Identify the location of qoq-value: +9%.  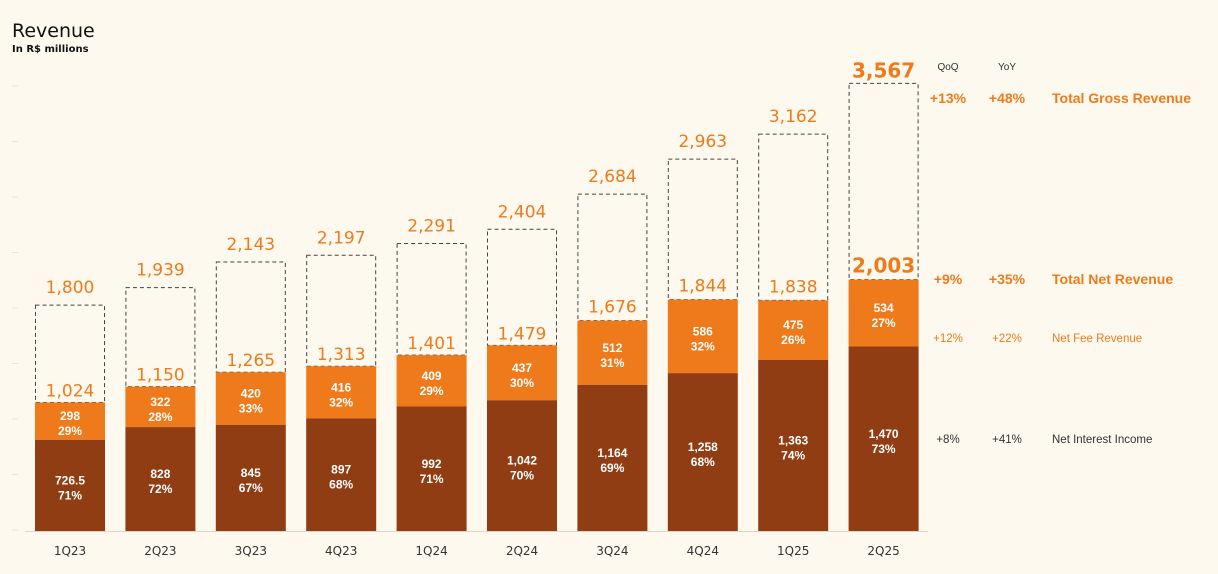
(948, 279).